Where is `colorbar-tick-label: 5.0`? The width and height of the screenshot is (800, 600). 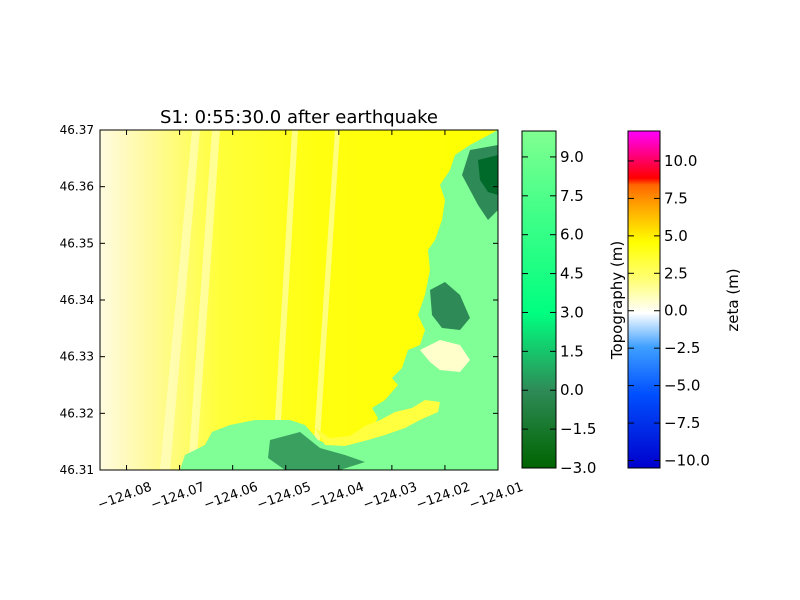 colorbar-tick-label: 5.0 is located at coordinates (676, 236).